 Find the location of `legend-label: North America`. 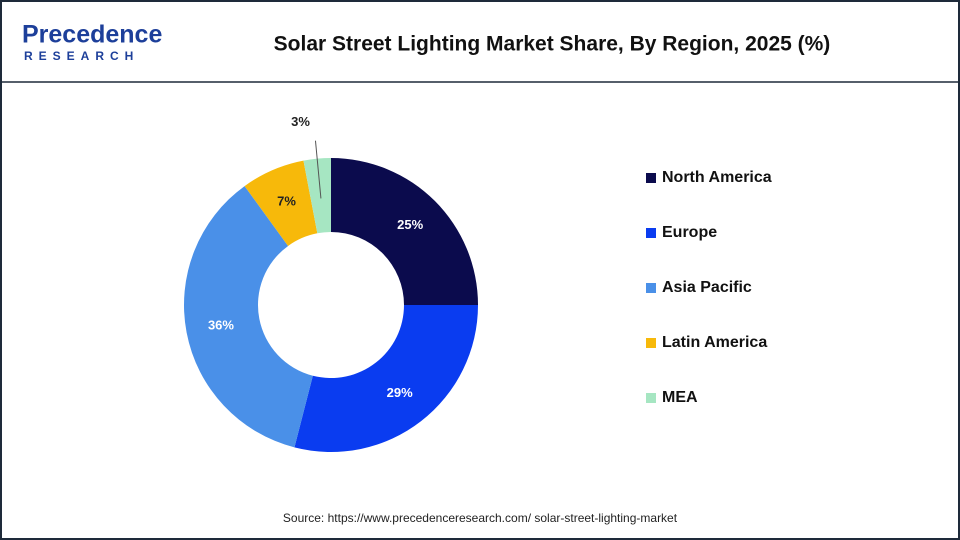

legend-label: North America is located at coordinates (717, 177).